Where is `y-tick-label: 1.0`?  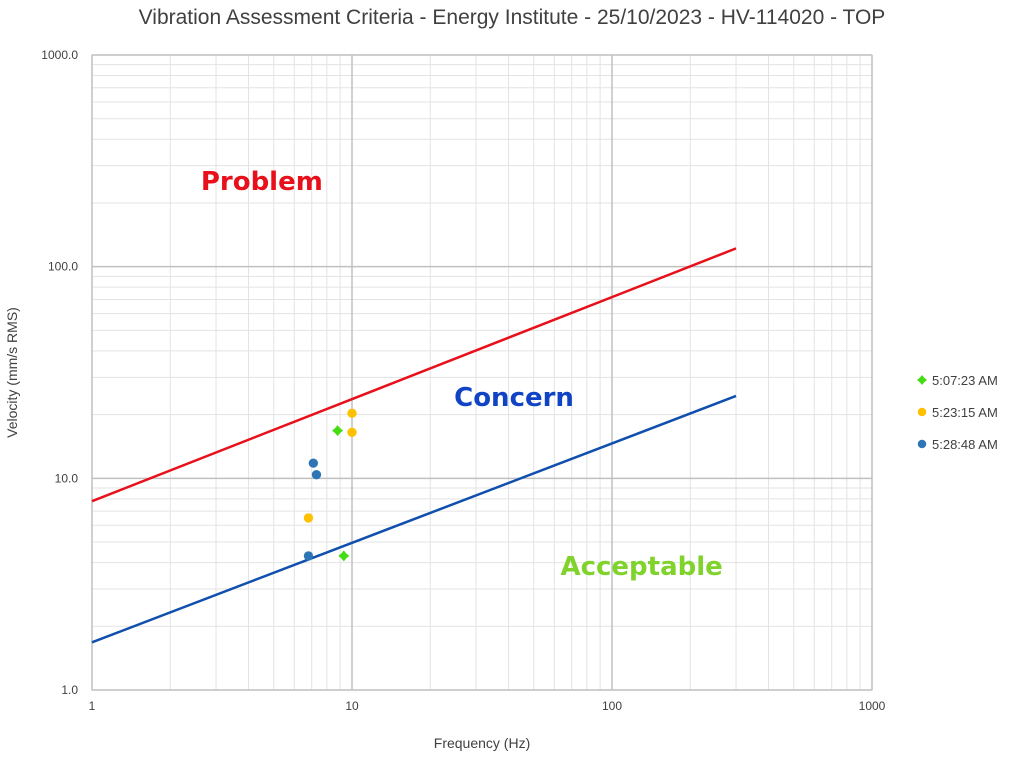
y-tick-label: 1.0 is located at coordinates (69, 690).